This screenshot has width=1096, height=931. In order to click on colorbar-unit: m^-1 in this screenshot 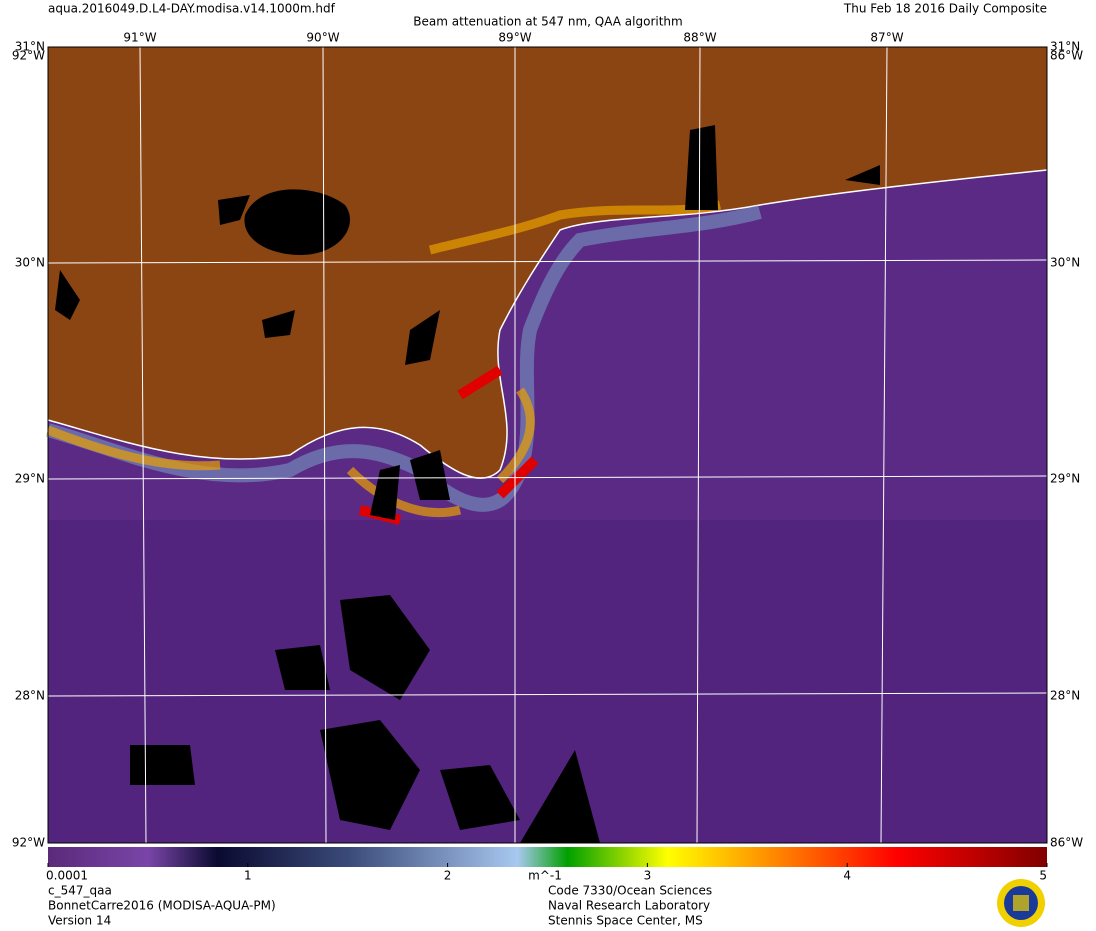, I will do `click(545, 876)`.